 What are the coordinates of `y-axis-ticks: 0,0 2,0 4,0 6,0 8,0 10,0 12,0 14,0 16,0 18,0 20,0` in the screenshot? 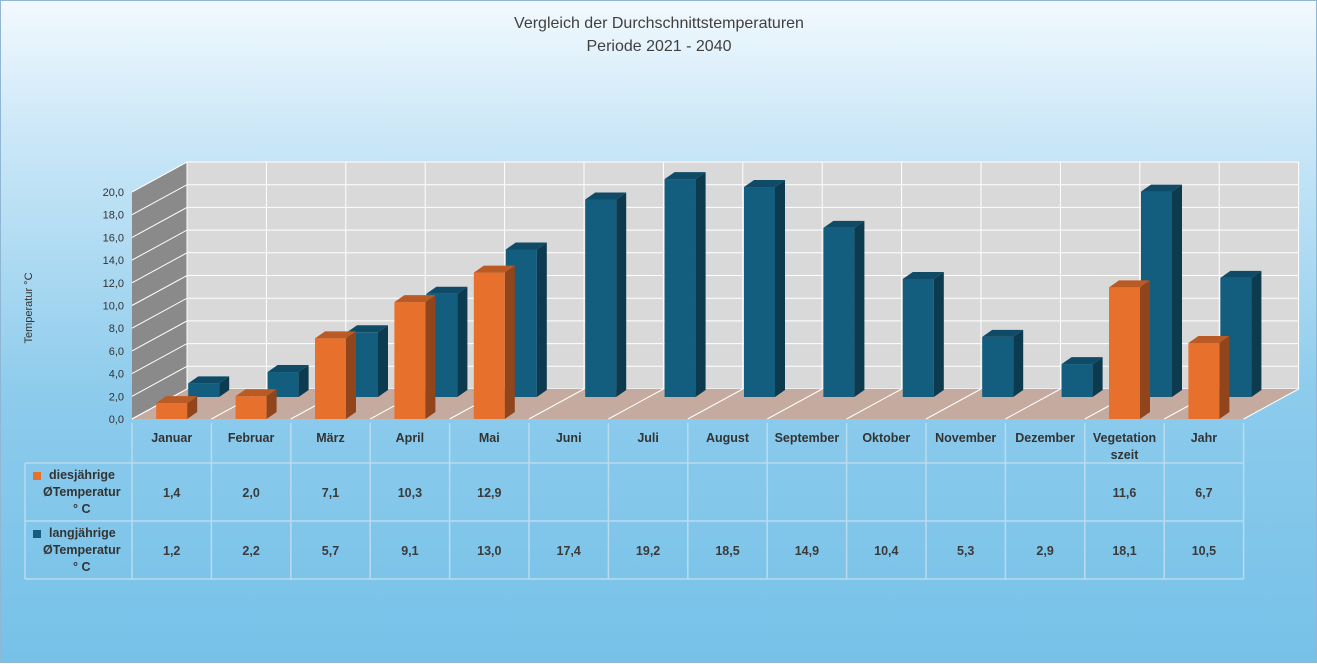 It's located at (113, 306).